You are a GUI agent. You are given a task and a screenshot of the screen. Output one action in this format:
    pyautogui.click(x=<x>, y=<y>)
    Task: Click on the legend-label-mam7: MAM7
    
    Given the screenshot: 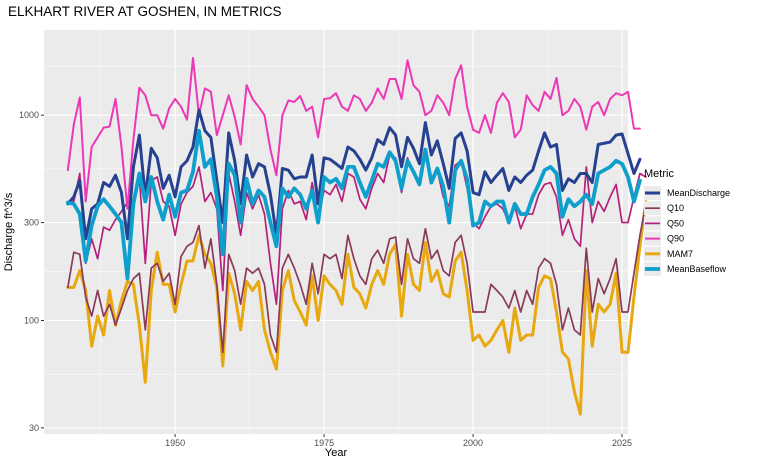 What is the action you would take?
    pyautogui.click(x=680, y=254)
    